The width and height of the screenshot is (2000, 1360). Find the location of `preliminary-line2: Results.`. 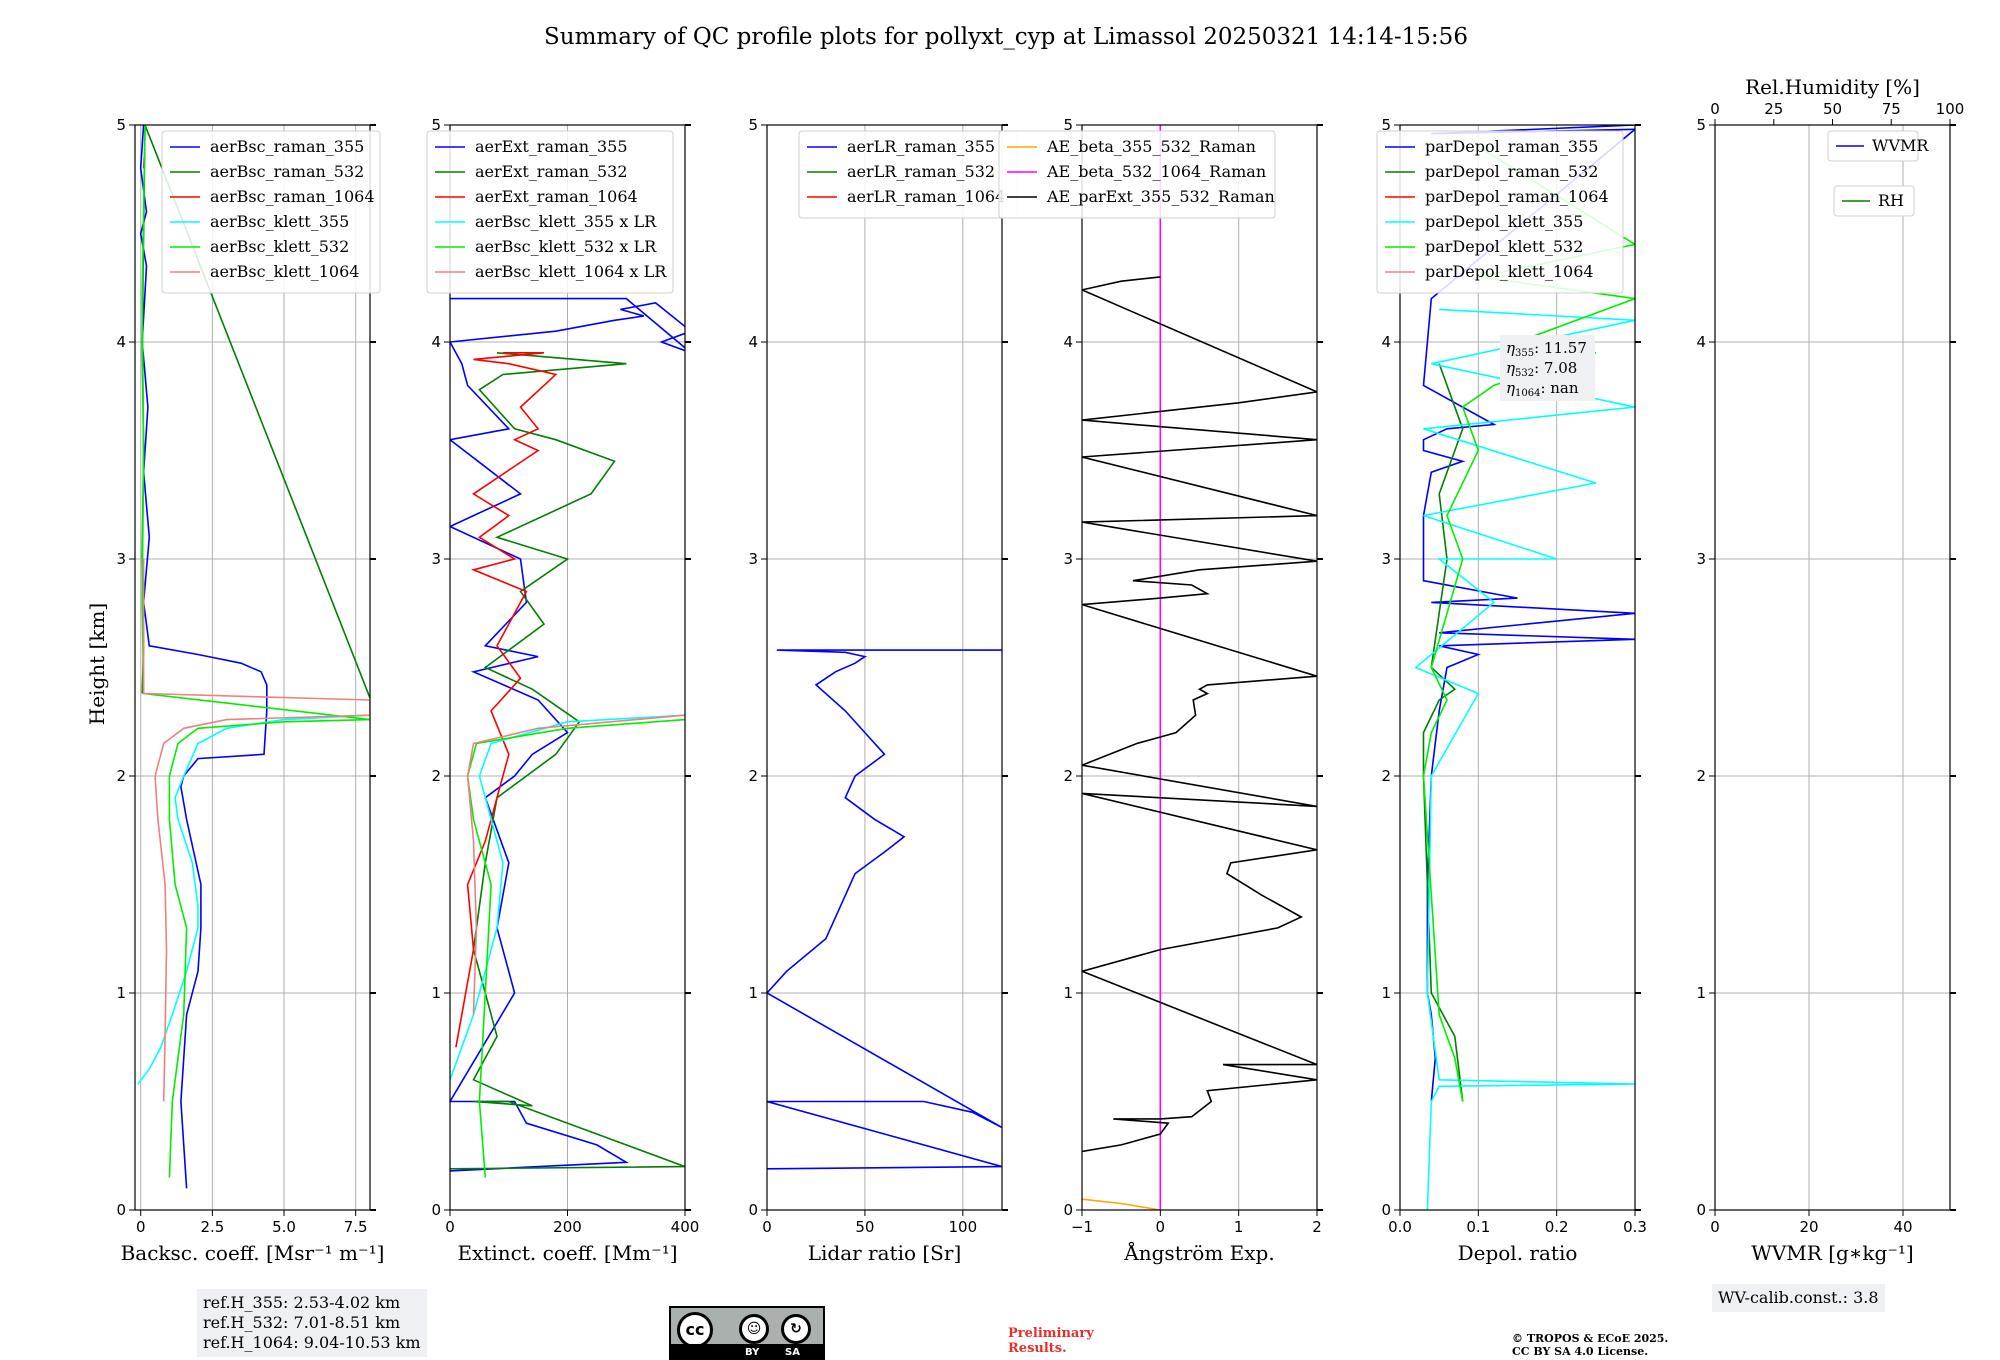

preliminary-line2: Results. is located at coordinates (1037, 1348).